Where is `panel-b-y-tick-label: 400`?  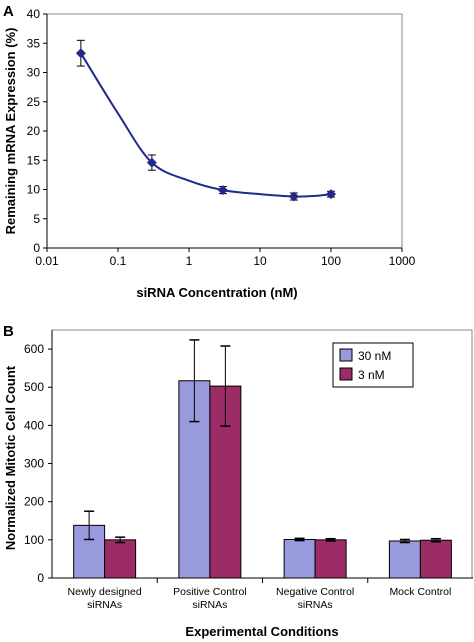 panel-b-y-tick-label: 400 is located at coordinates (34, 425).